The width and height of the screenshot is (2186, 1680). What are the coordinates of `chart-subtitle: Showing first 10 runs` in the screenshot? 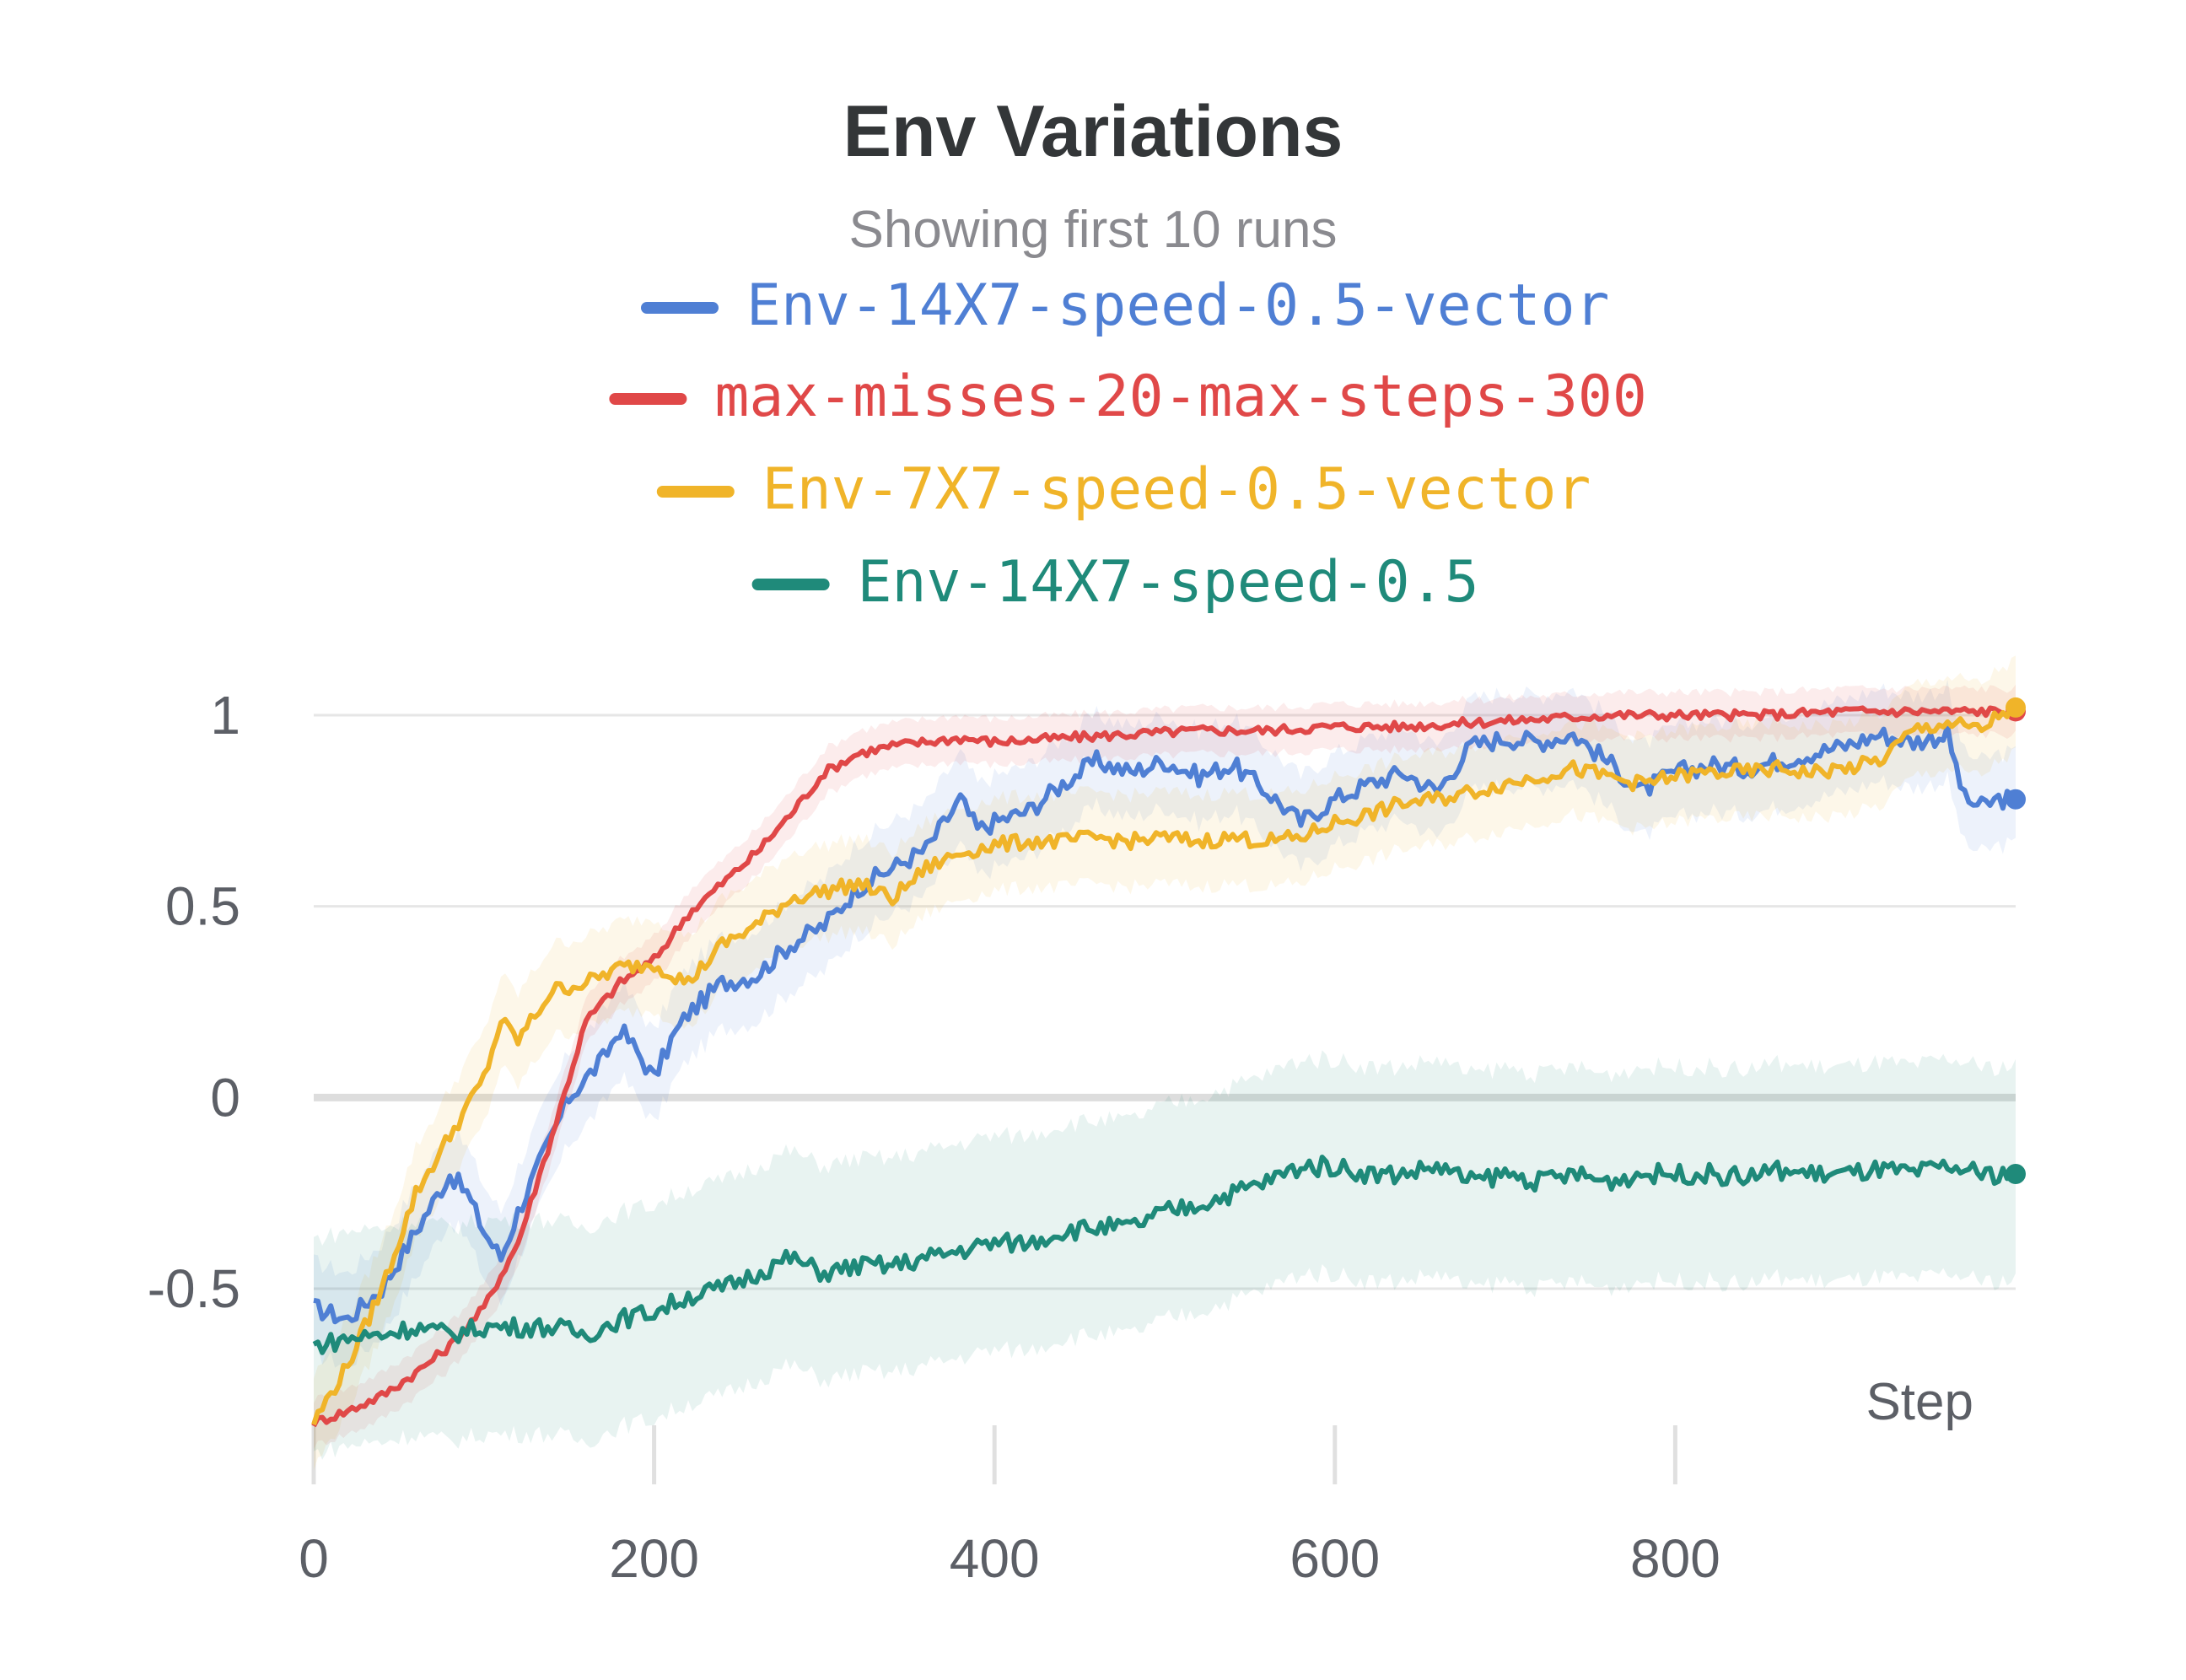 It's located at (1093, 230).